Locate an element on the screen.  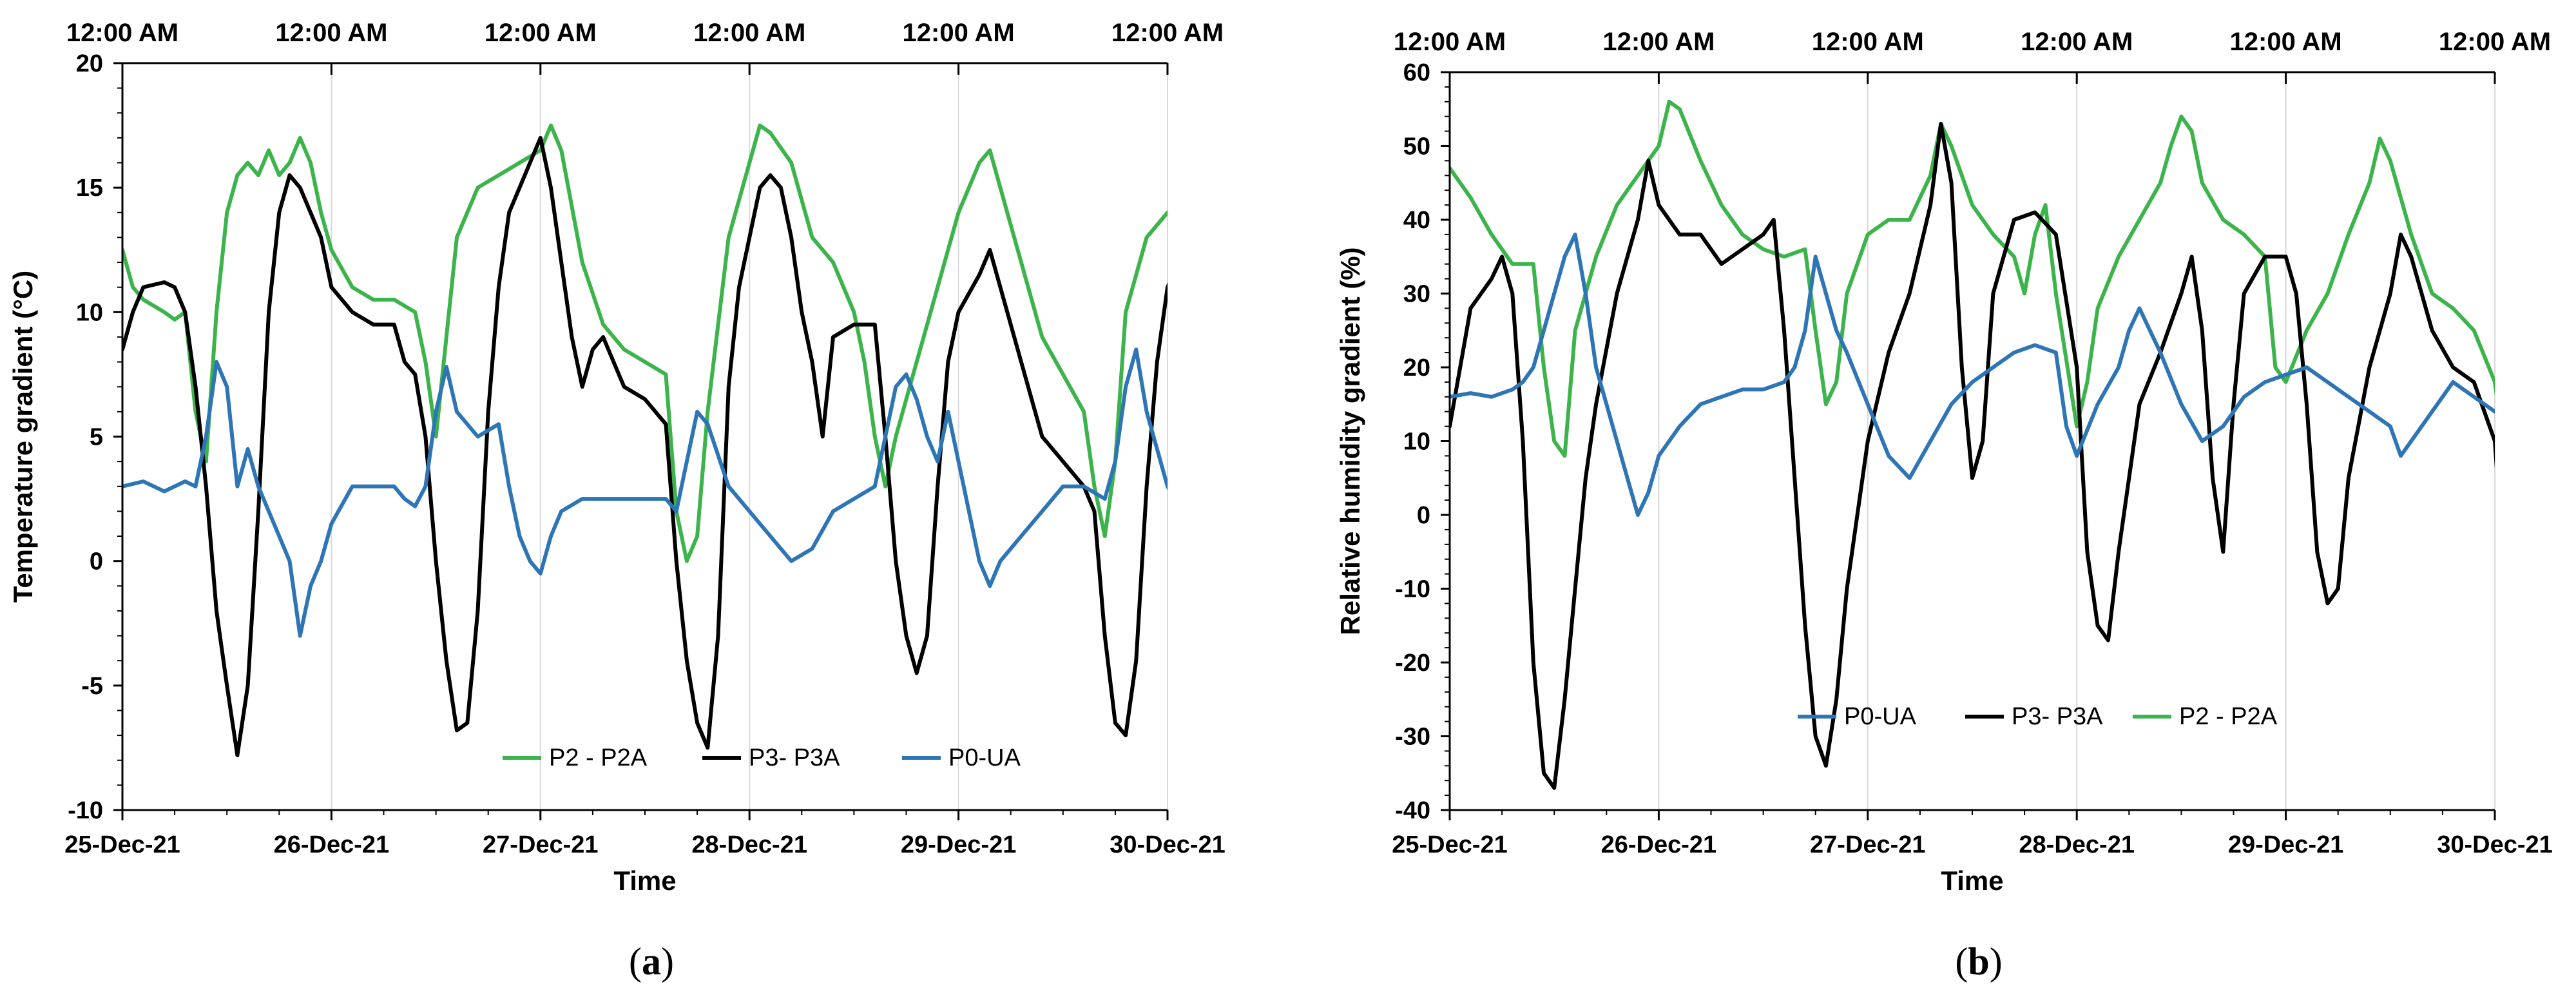
y-tick-label: 30 is located at coordinates (1416, 294).